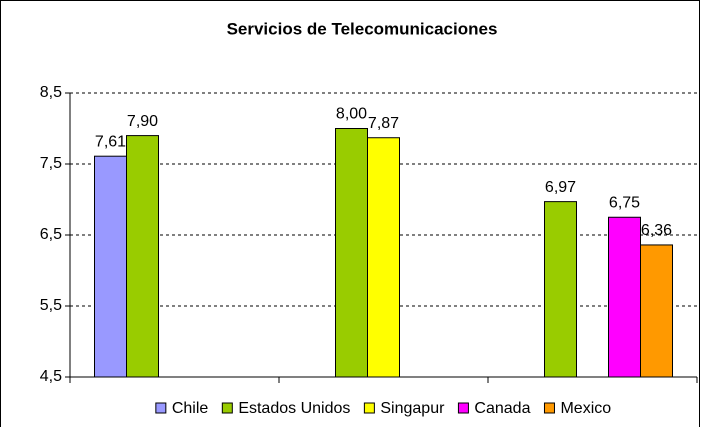 The width and height of the screenshot is (701, 427). What do you see at coordinates (362, 28) in the screenshot?
I see `chart-title: Servicios de Telecomunicaciones` at bounding box center [362, 28].